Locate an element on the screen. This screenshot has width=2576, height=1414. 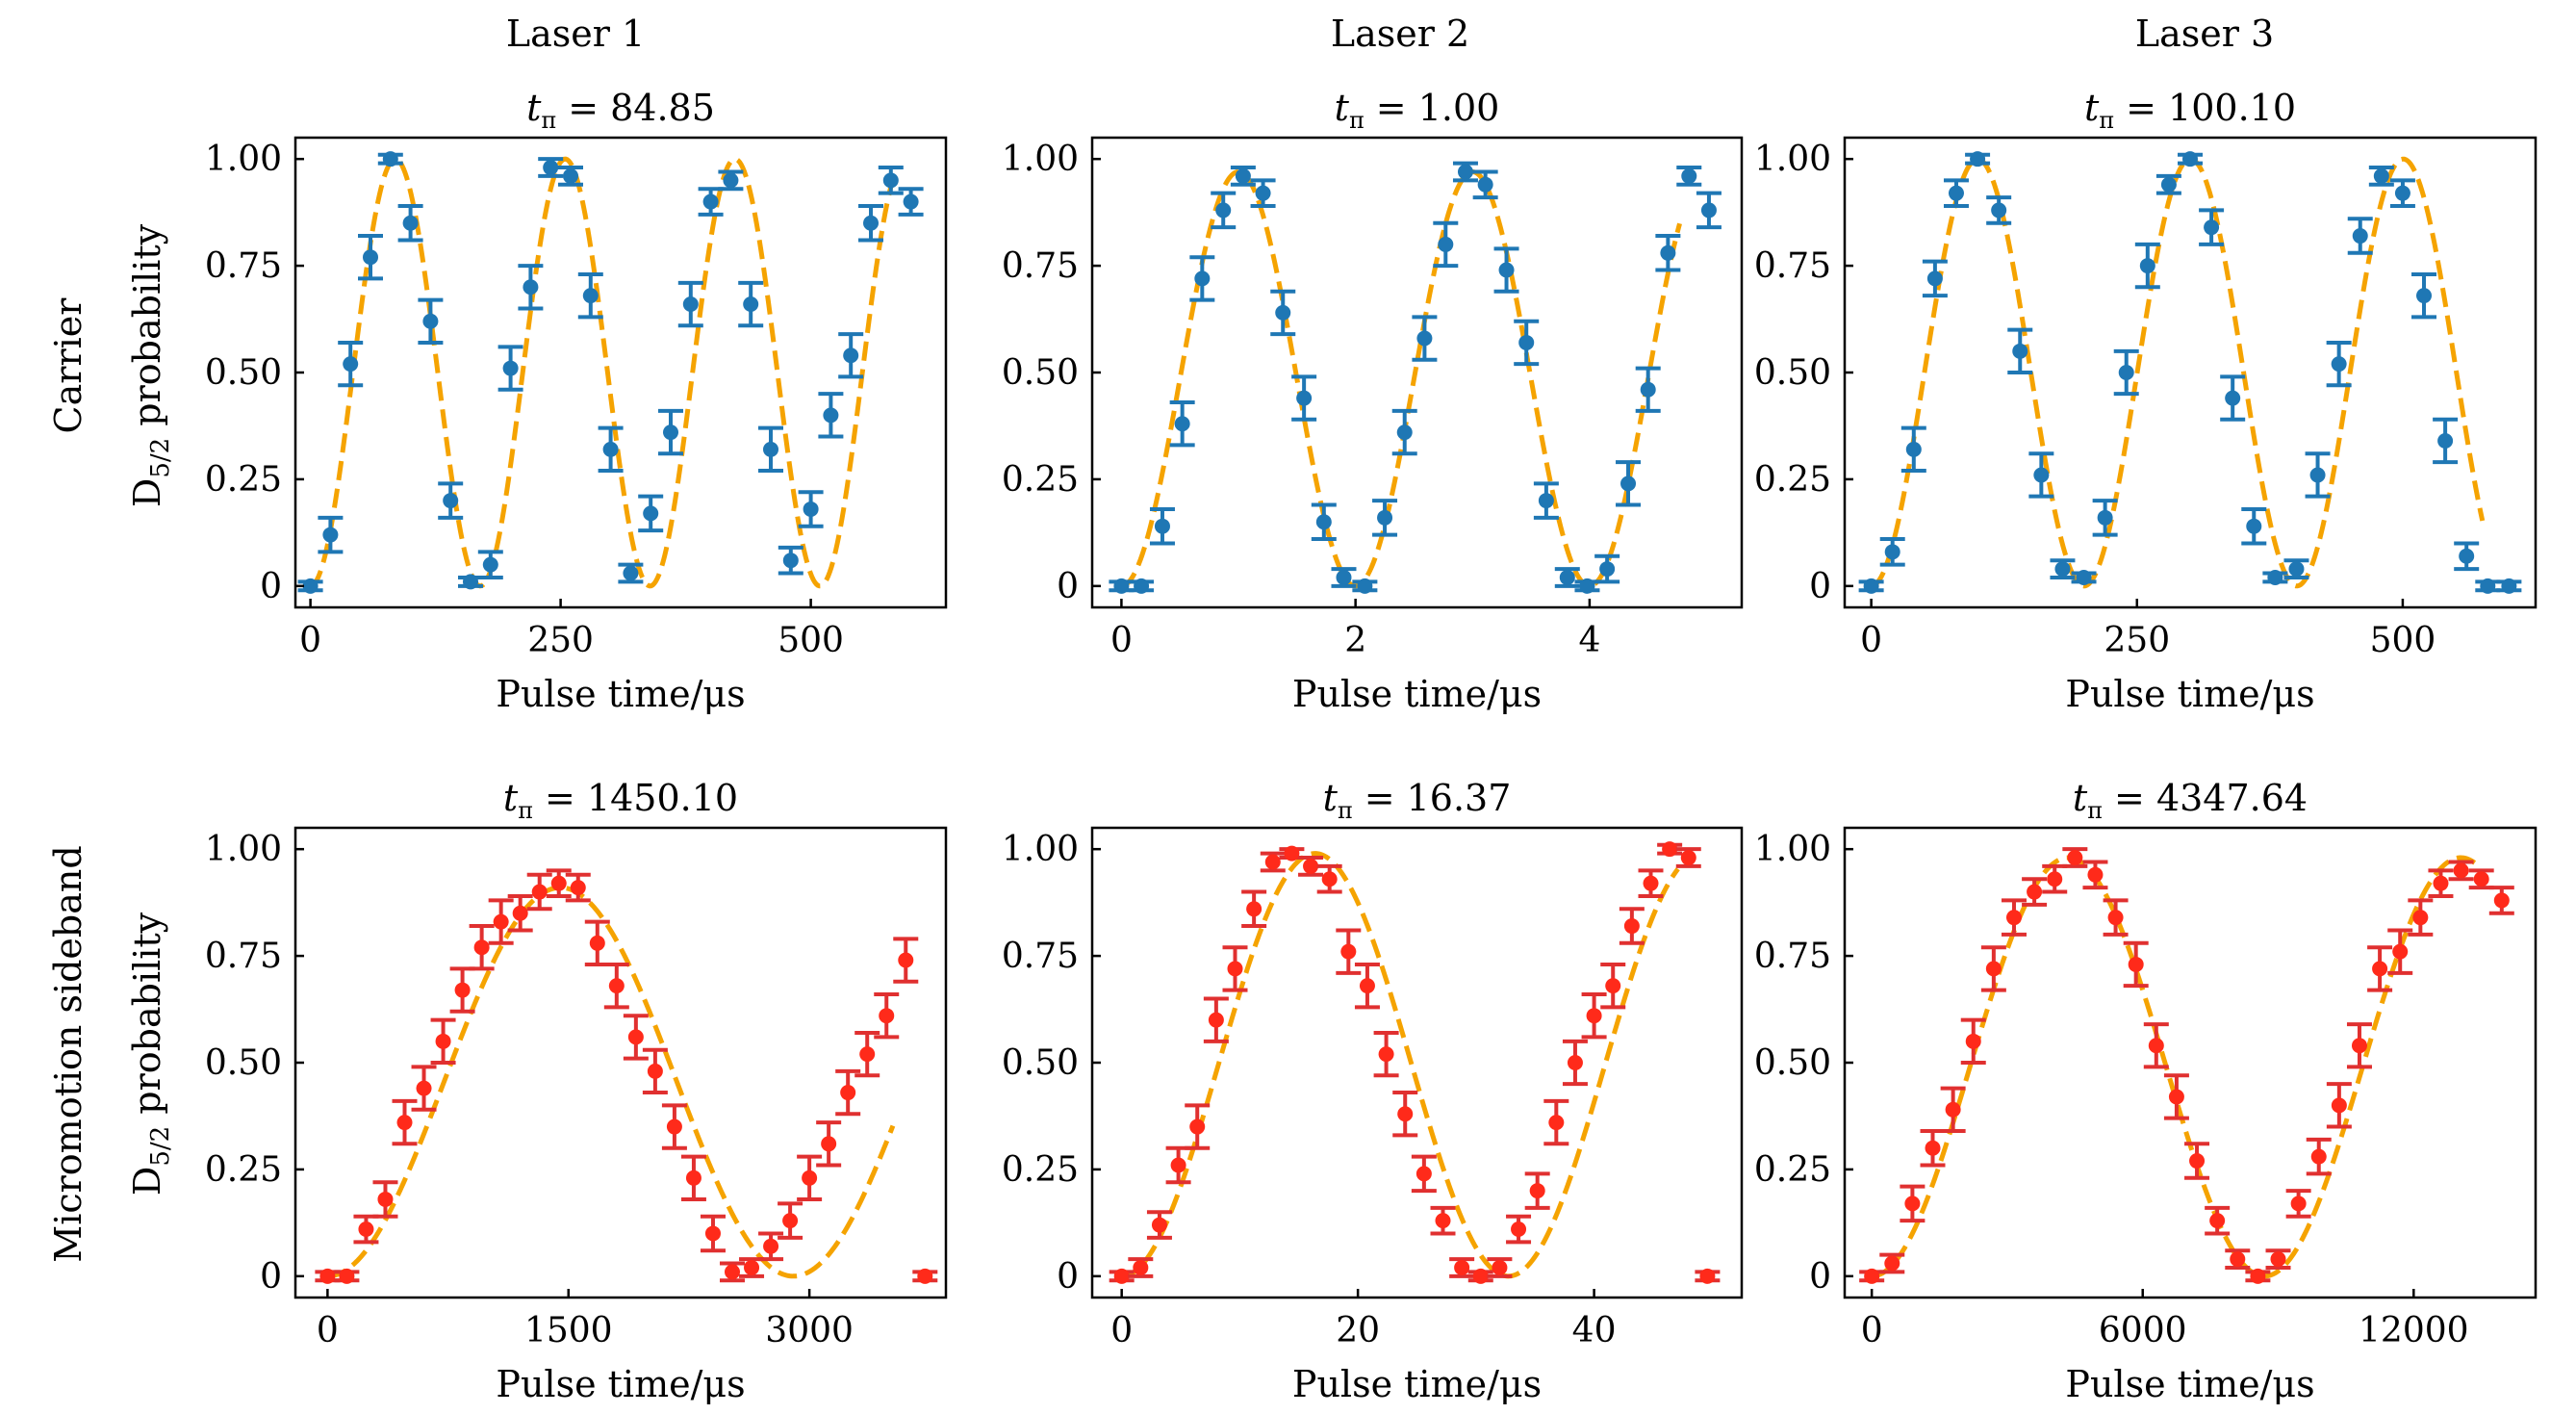
axes-frame is located at coordinates (620, 373).